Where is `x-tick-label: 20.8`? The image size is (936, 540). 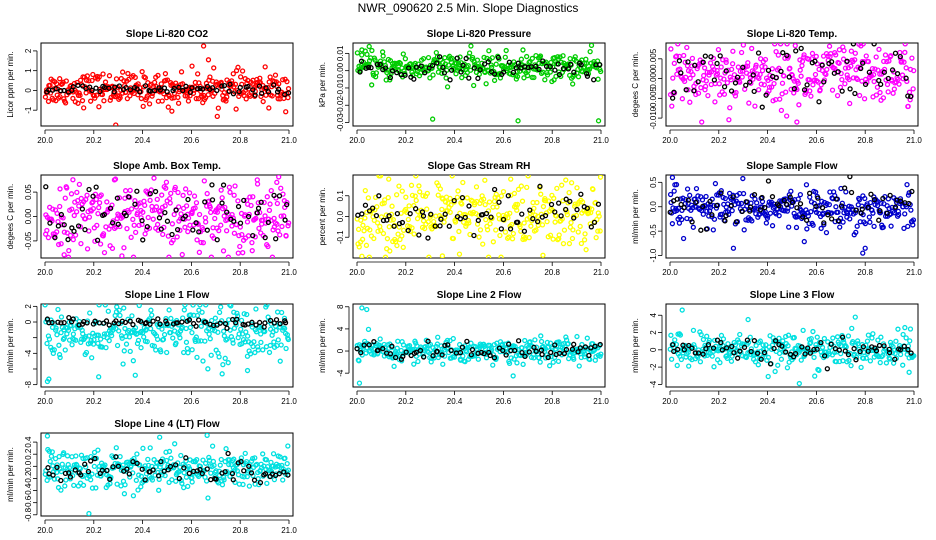 x-tick-label: 20.8 is located at coordinates (240, 530).